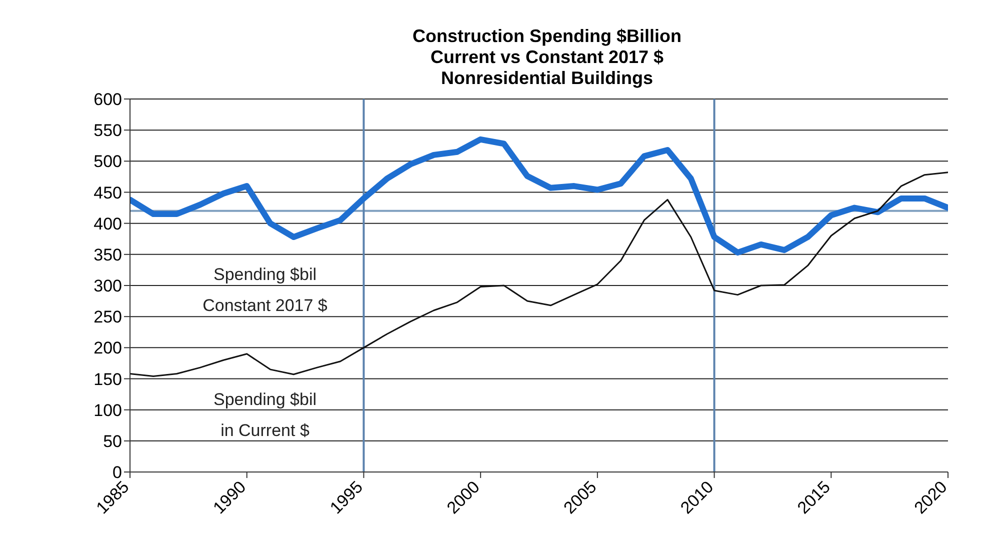 Image resolution: width=987 pixels, height=550 pixels. Describe the element at coordinates (265, 415) in the screenshot. I see `series-label: Spending $bil in Current $` at that location.